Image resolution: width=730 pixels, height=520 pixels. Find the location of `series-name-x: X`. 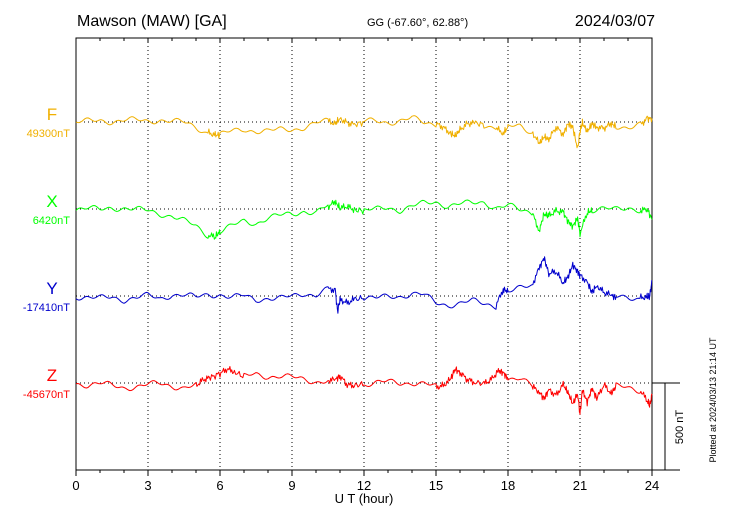

series-name-x: X is located at coordinates (51, 201).